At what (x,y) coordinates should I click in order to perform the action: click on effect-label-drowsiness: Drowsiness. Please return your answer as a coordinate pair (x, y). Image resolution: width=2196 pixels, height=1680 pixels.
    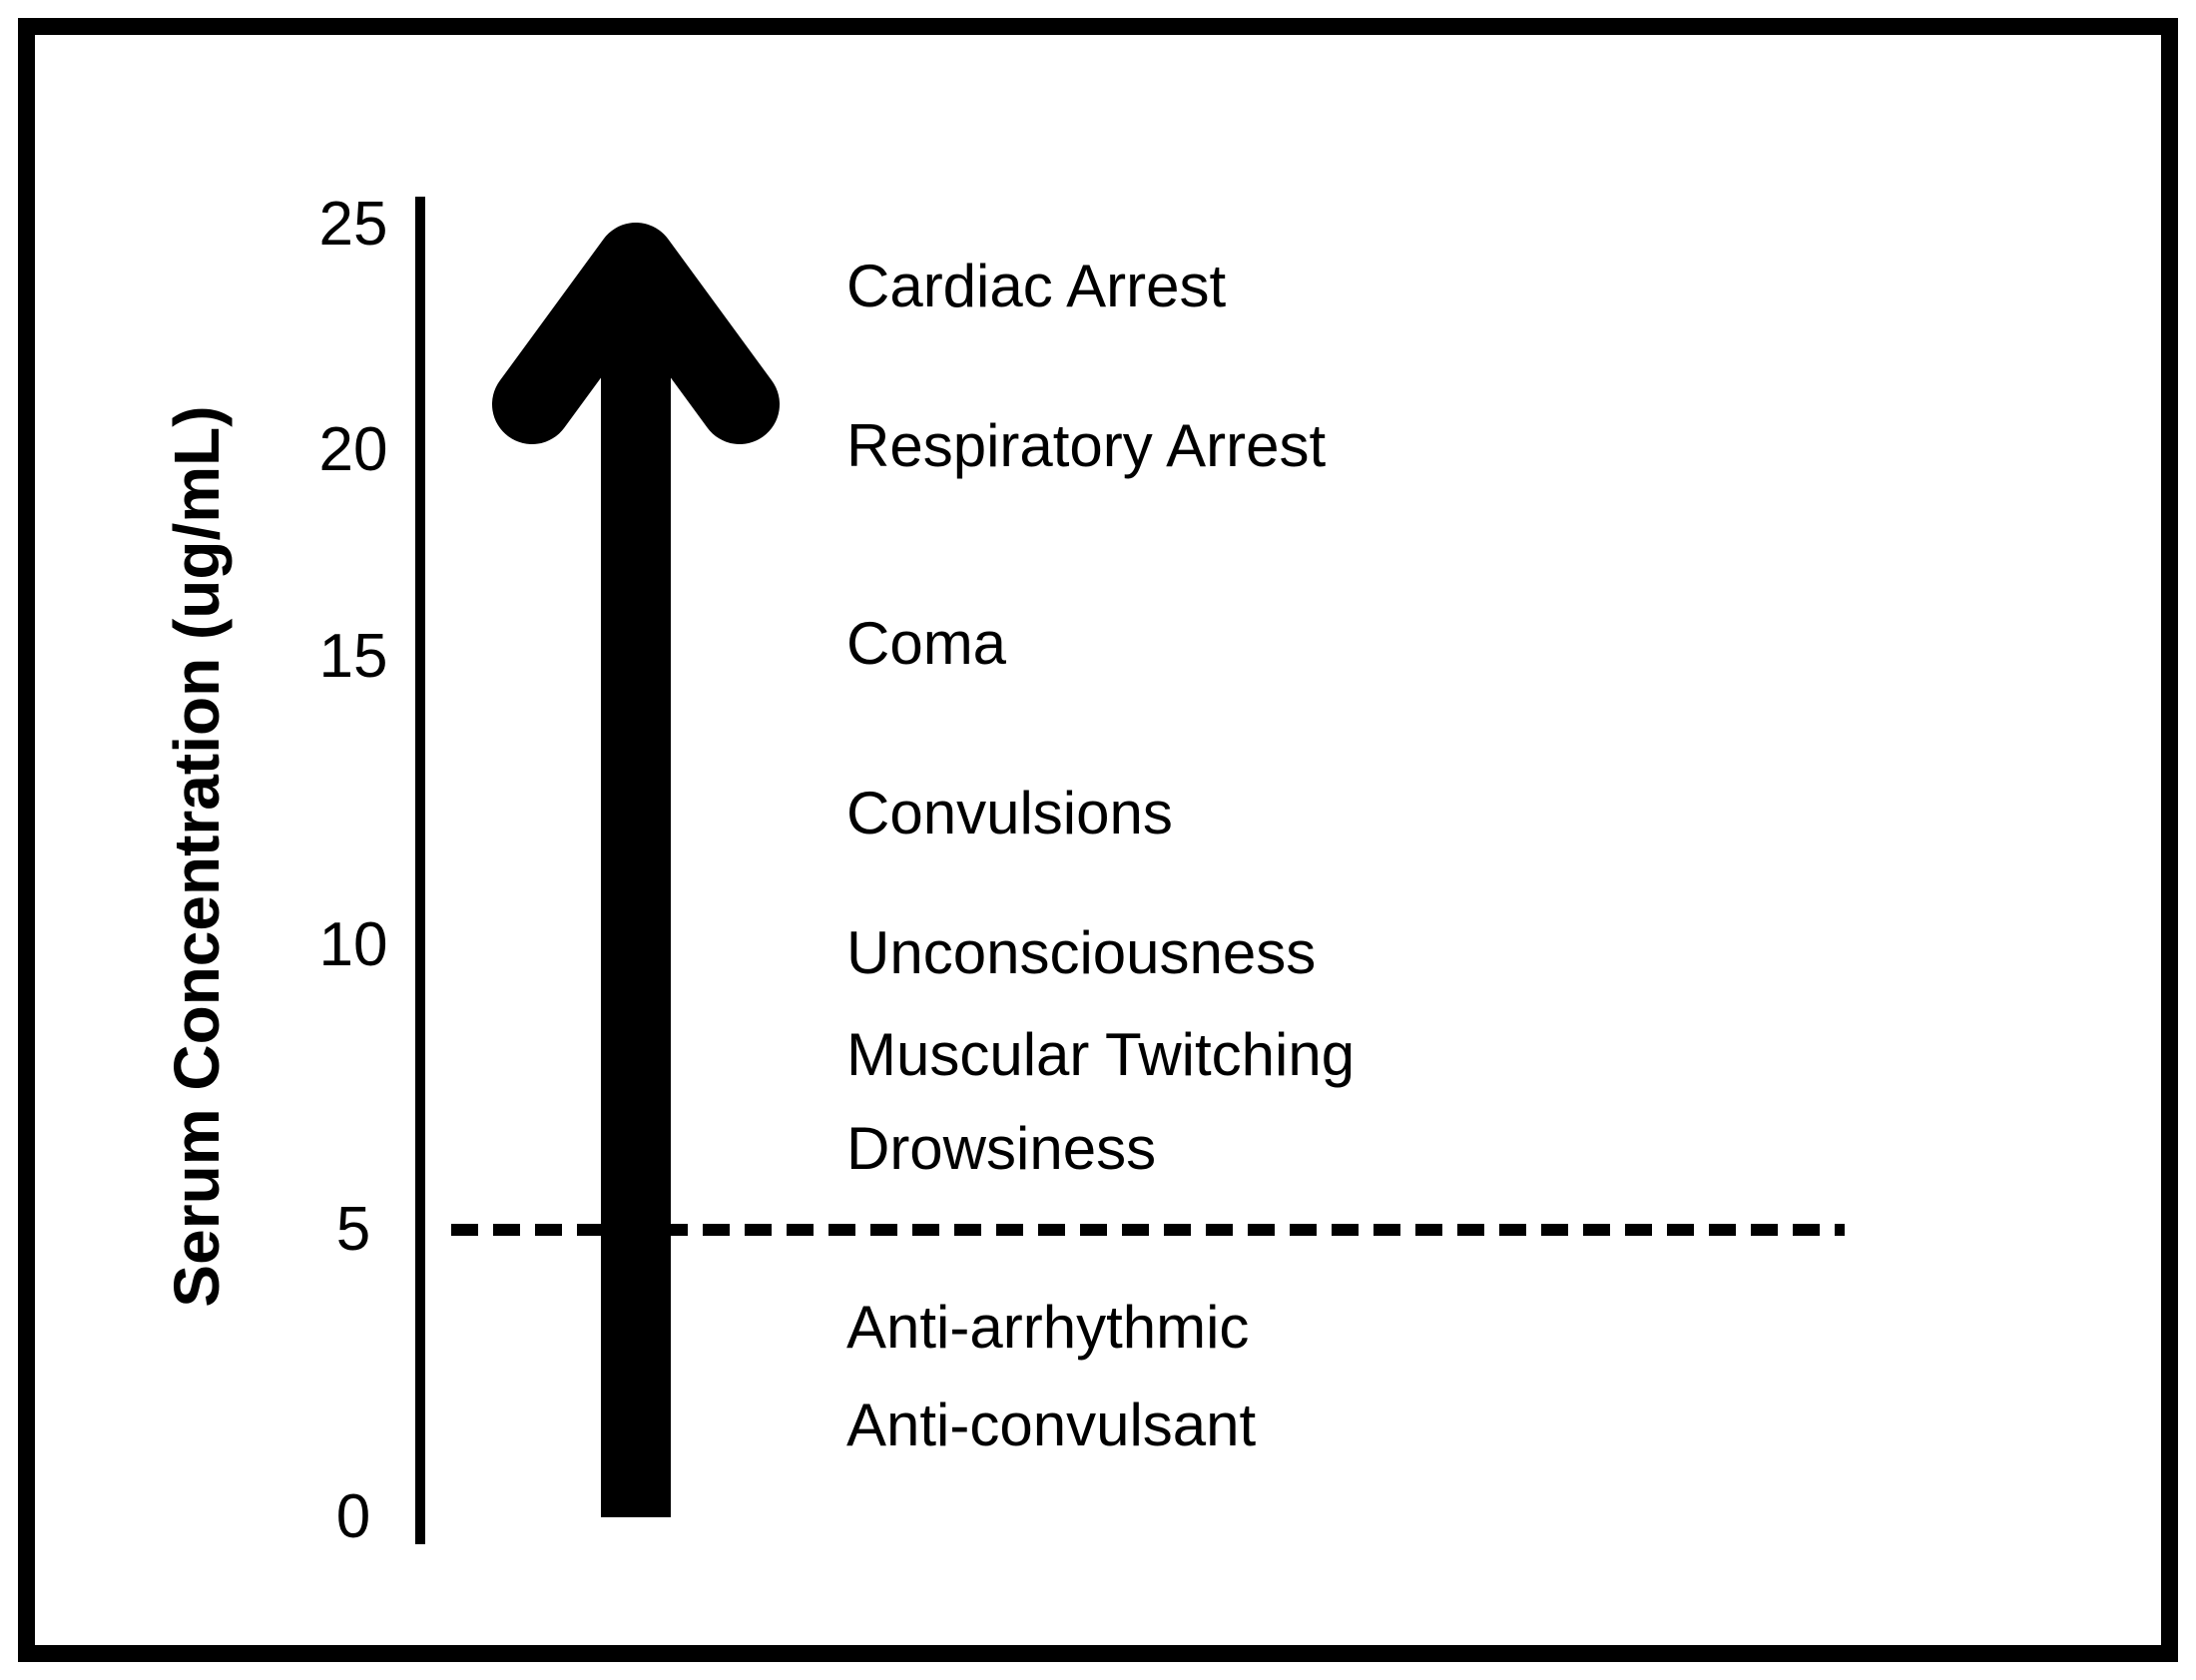
    Looking at the image, I should click on (1001, 1148).